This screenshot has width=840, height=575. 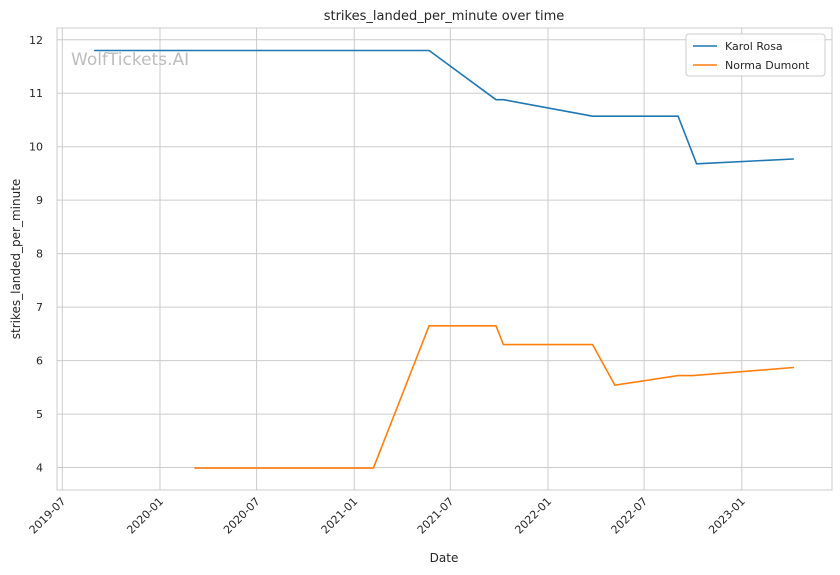 I want to click on y-tick-label: 7, so click(x=39, y=307).